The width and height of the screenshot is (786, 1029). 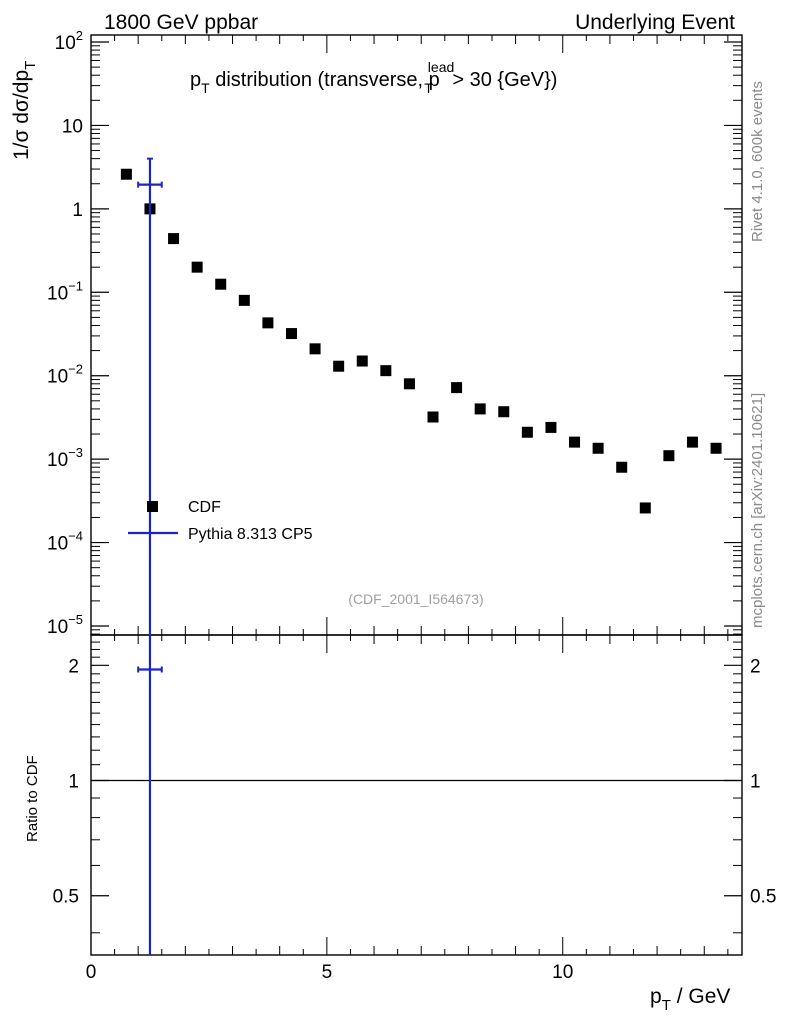 I want to click on ratio-ytick-label-left: 1, so click(x=73, y=782).